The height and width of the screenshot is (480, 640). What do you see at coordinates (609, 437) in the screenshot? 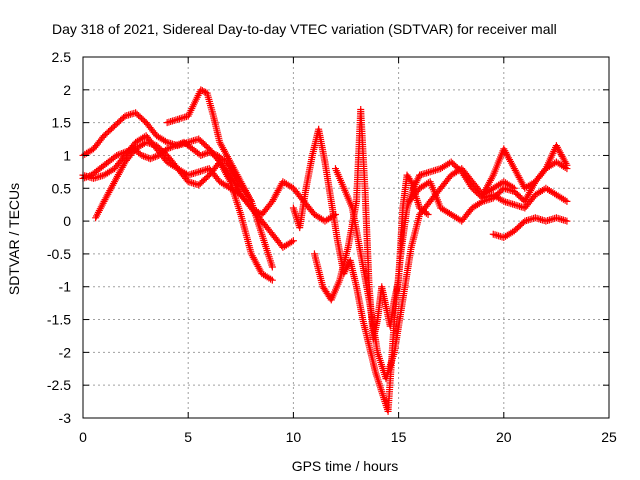
I see `x-tick-label: 25` at bounding box center [609, 437].